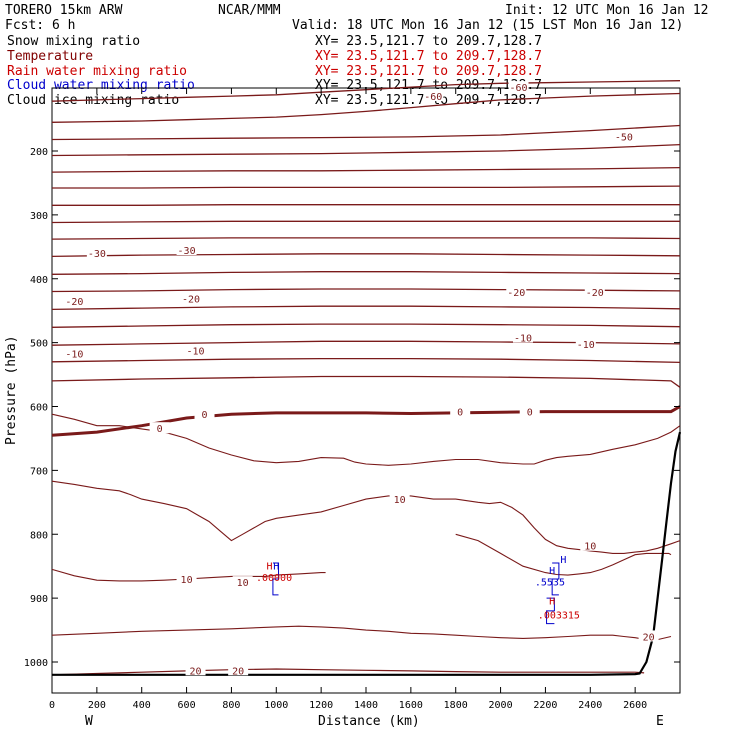  What do you see at coordinates (361, 633) in the screenshot?
I see `isotherm-20-inner-line` at bounding box center [361, 633].